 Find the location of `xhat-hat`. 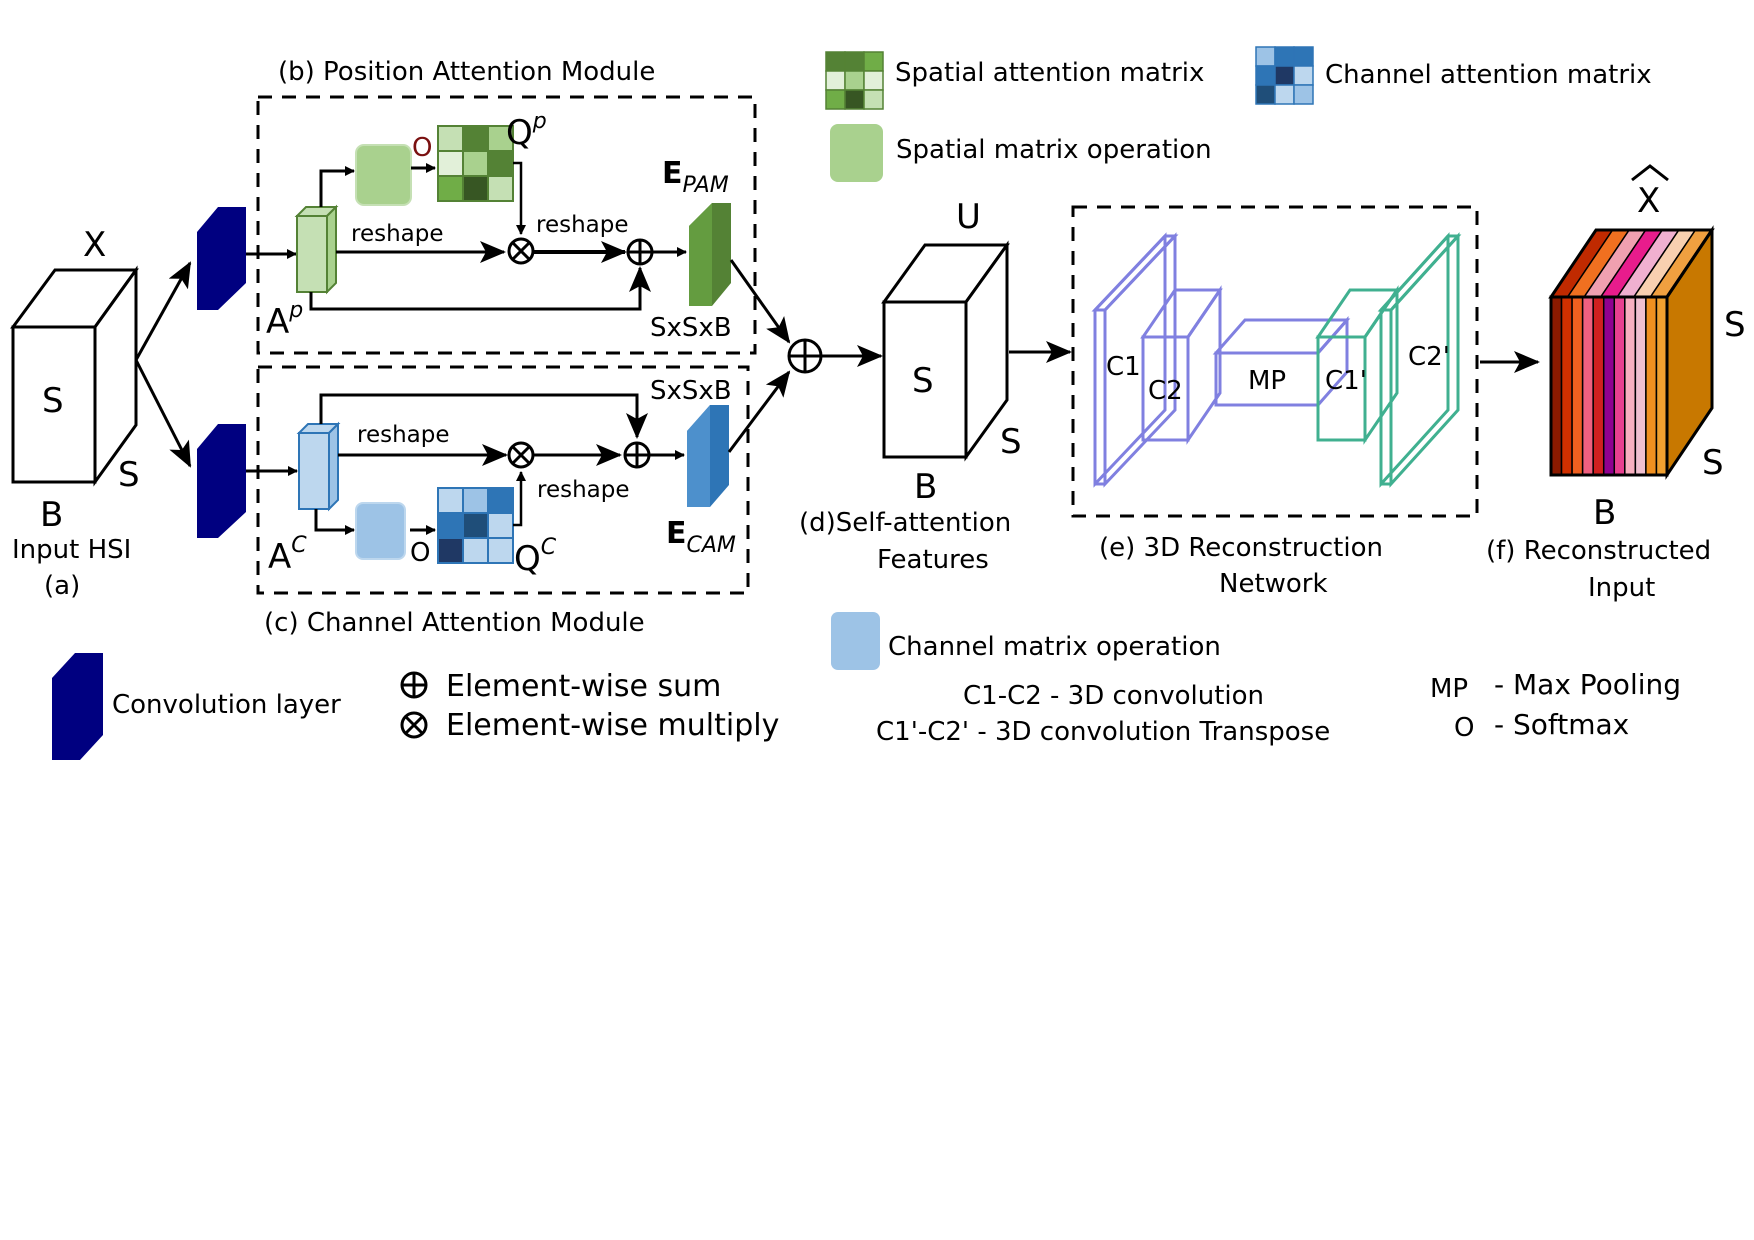

xhat-hat is located at coordinates (1650, 173).